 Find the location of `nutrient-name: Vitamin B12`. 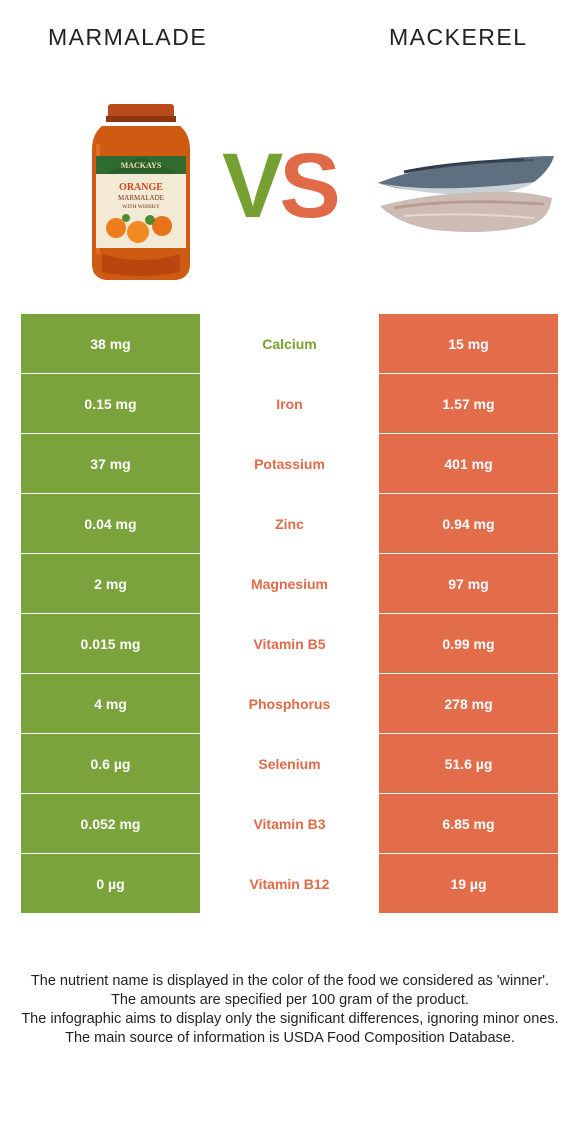

nutrient-name: Vitamin B12 is located at coordinates (289, 883).